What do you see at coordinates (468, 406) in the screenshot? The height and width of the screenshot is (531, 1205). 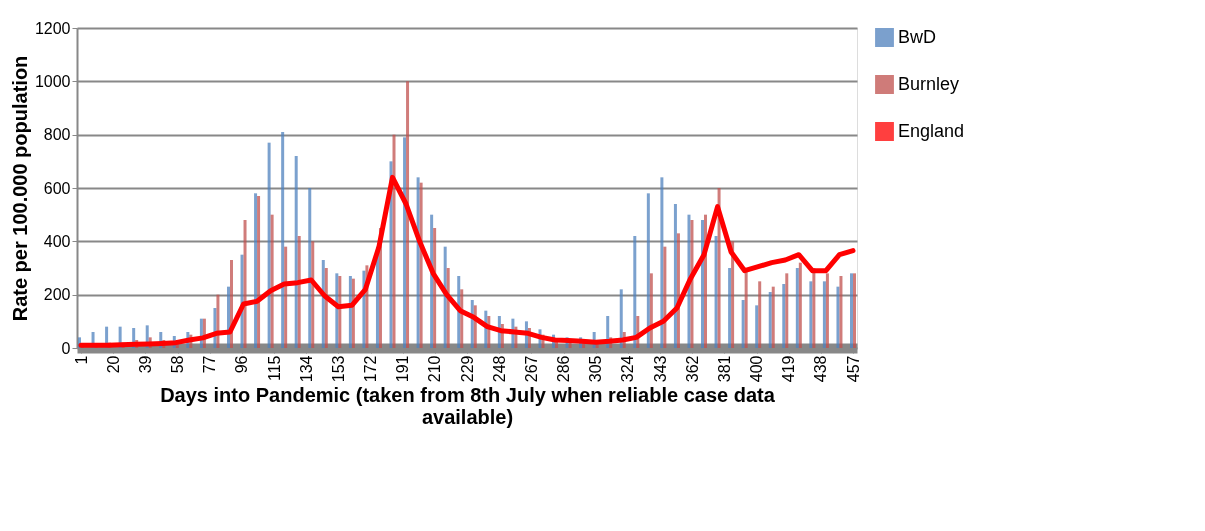 I see `x-axis-title: Days into Pandemic (taken from 8th July when reliable case data available)` at bounding box center [468, 406].